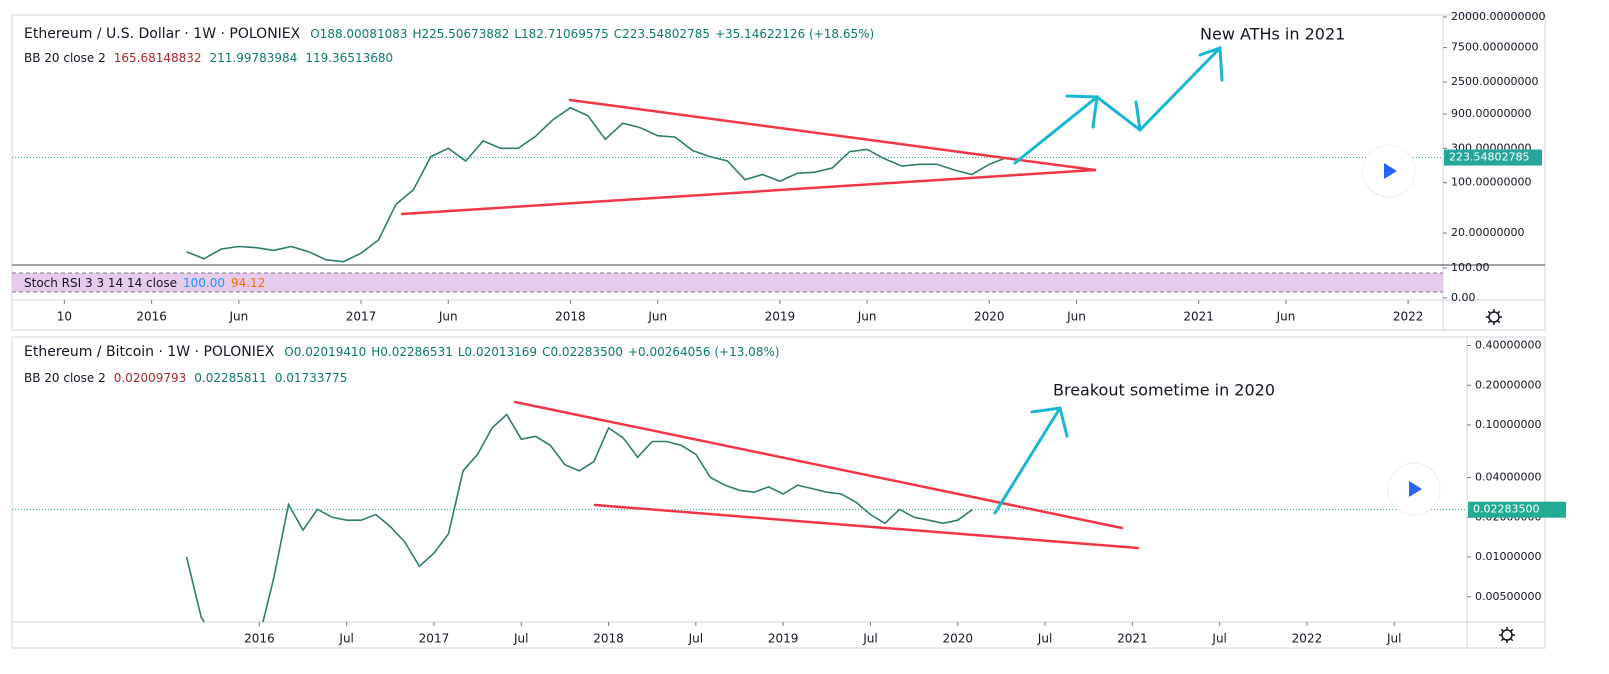 This screenshot has height=674, width=1609. I want to click on ohlc-value: H0.02286531, so click(412, 352).